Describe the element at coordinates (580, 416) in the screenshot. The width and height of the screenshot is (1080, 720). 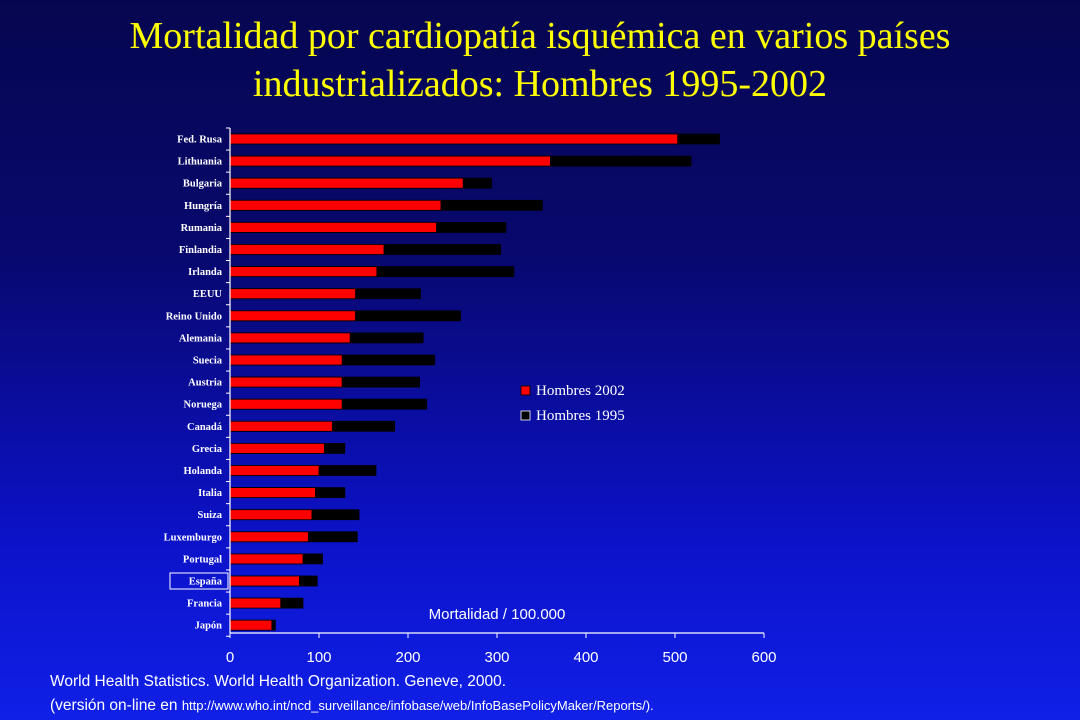
I see `legend-label-1995: Hombres 1995` at that location.